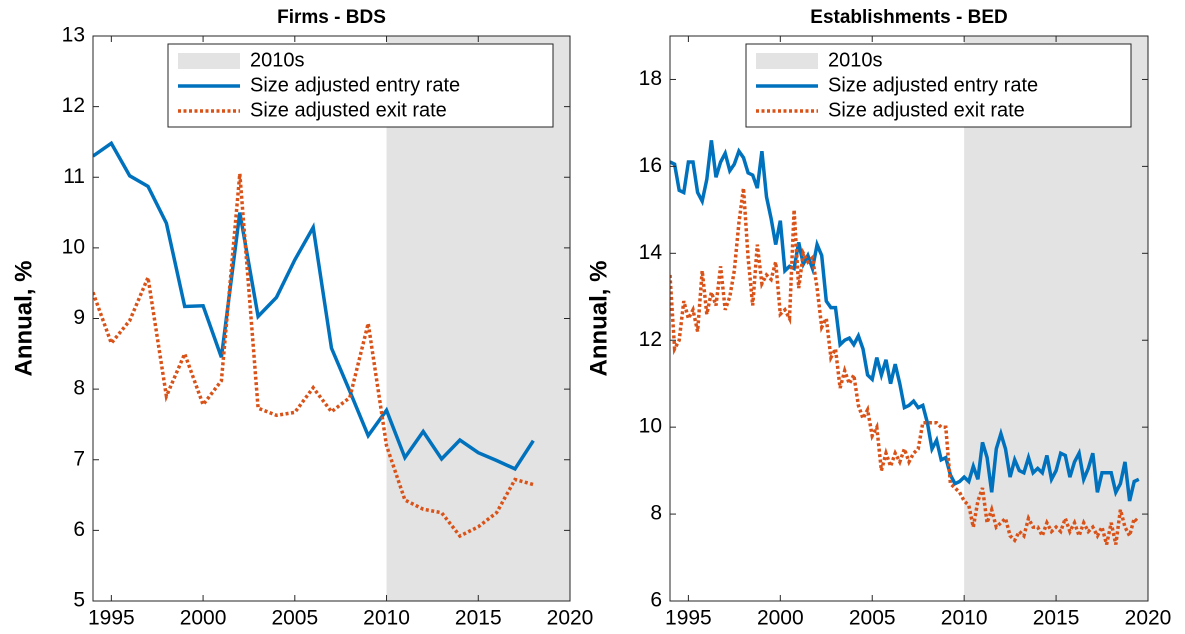 This screenshot has width=1185, height=634. Describe the element at coordinates (650, 165) in the screenshot. I see `y-tick-label: 16` at that location.